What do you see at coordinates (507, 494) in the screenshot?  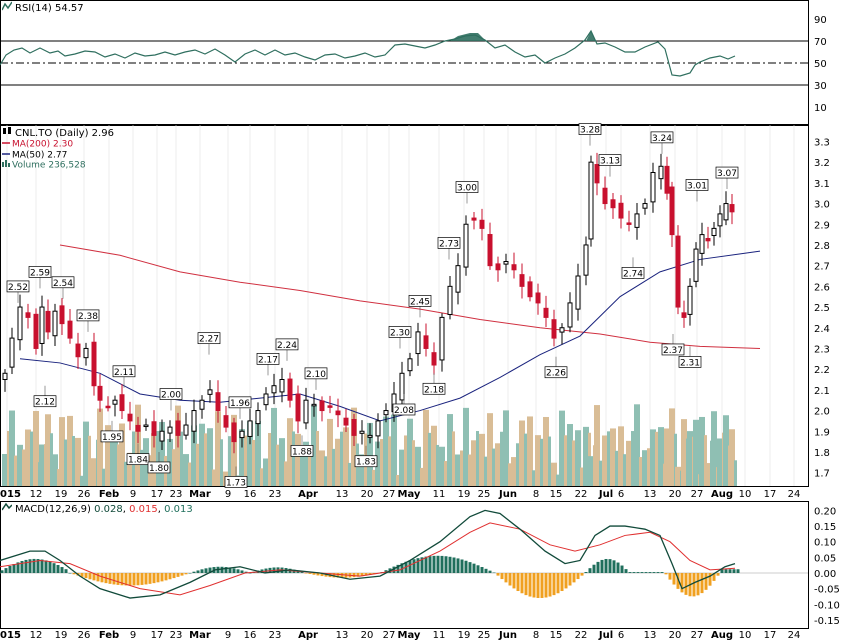 I see `x-tick-label: Jun` at bounding box center [507, 494].